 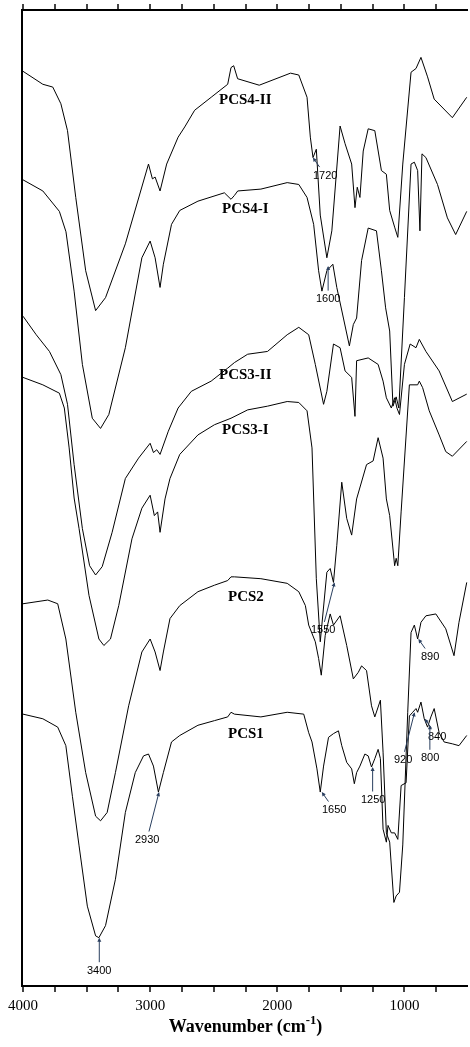 I want to click on x-tick-label: 2000, so click(x=277, y=1005).